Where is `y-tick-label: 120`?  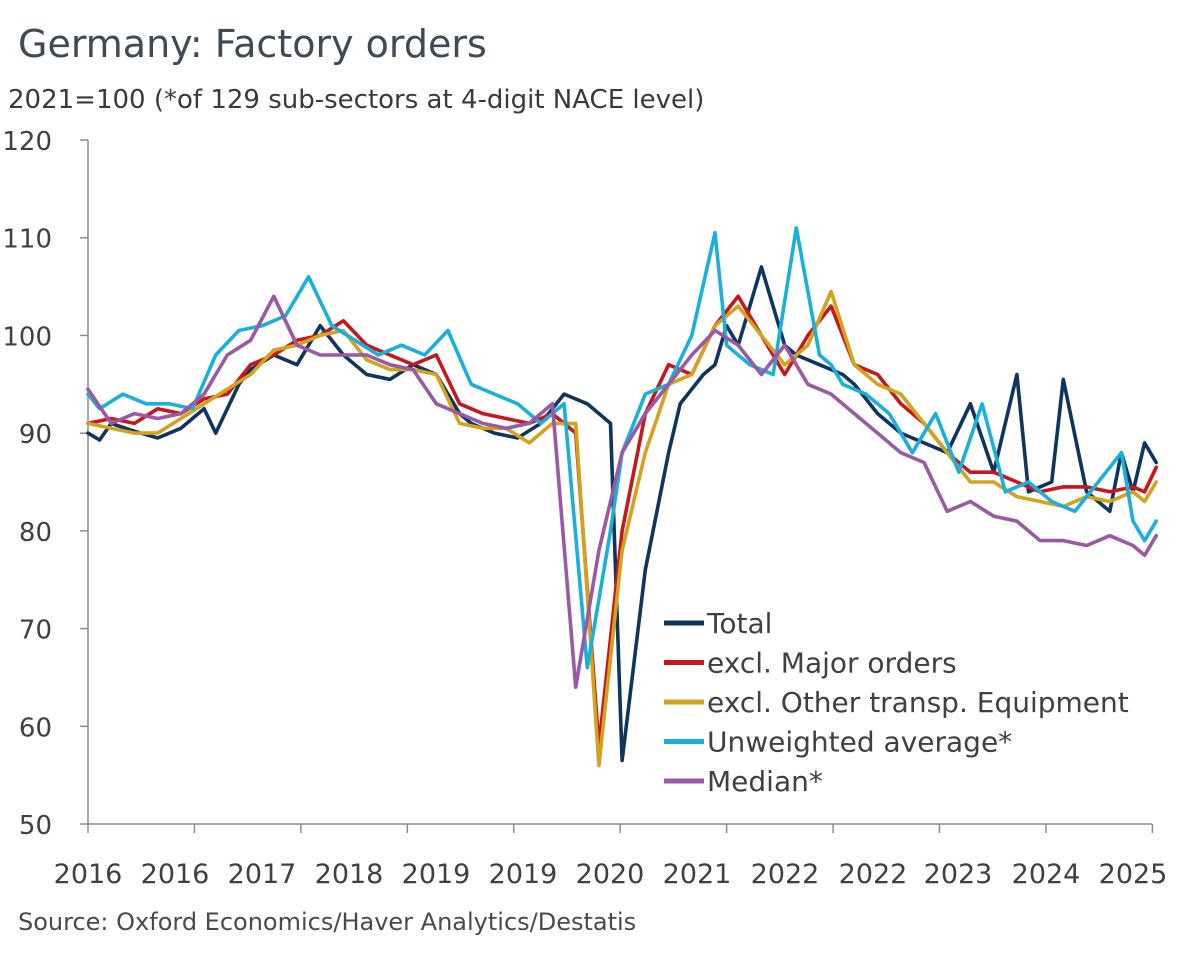 y-tick-label: 120 is located at coordinates (27, 142).